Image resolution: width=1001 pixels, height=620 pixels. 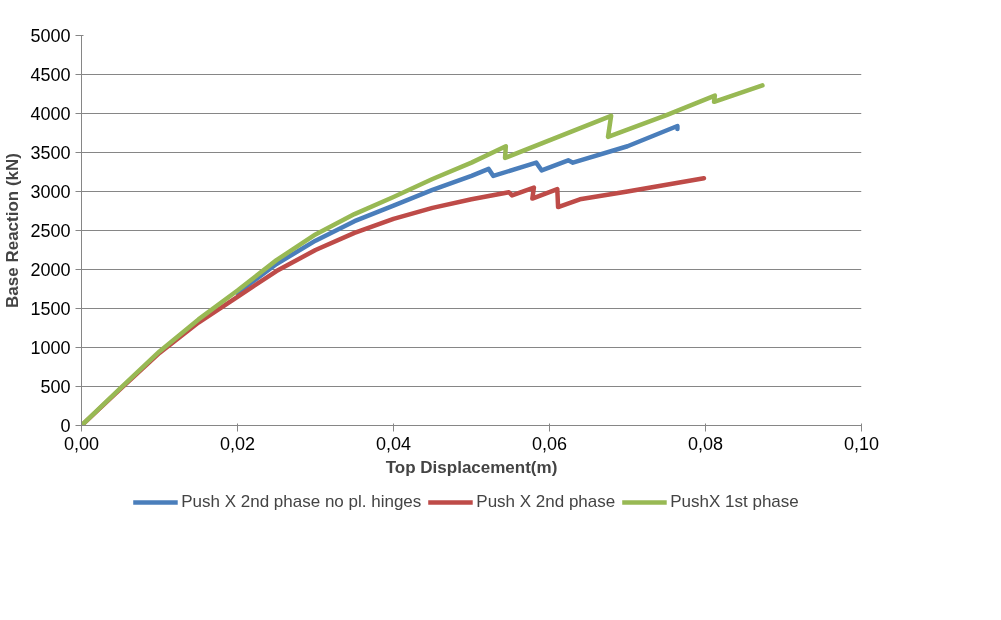 What do you see at coordinates (50, 348) in the screenshot?
I see `y-tick-label: 1000` at bounding box center [50, 348].